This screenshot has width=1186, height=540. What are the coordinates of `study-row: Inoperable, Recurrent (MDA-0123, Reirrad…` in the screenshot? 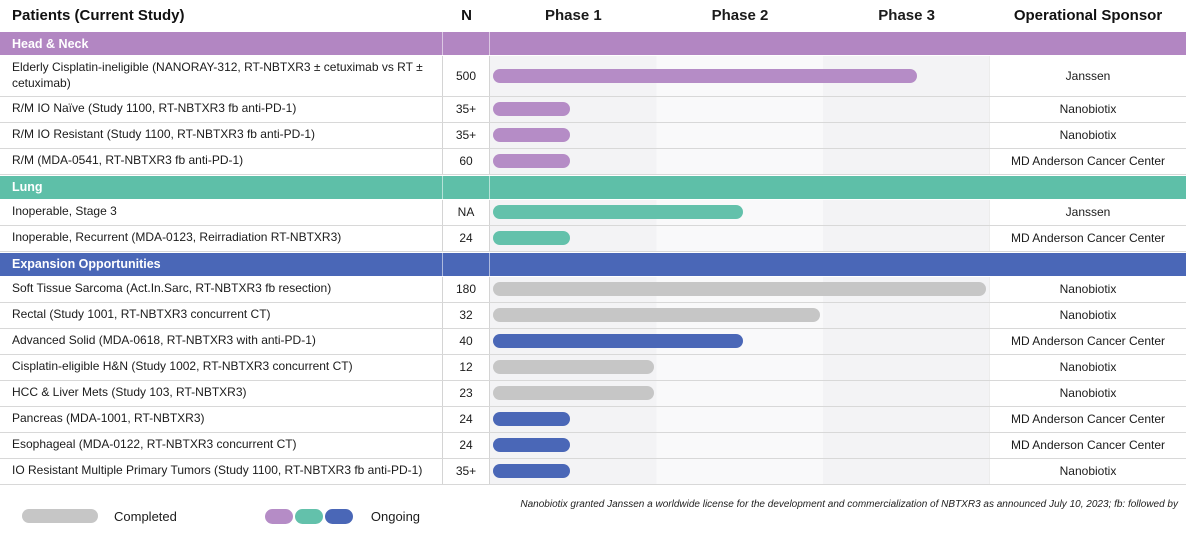 It's located at (593, 238).